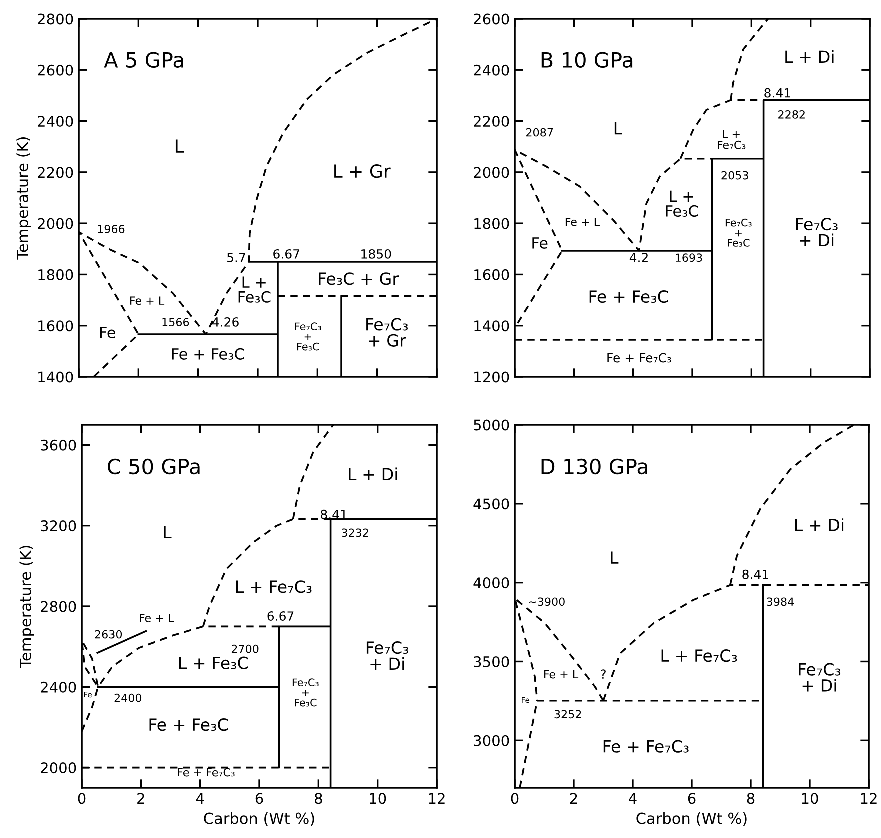 This screenshot has width=881, height=838. Describe the element at coordinates (387, 332) in the screenshot. I see `annotation: Fe₇C₃ + Gr` at that location.